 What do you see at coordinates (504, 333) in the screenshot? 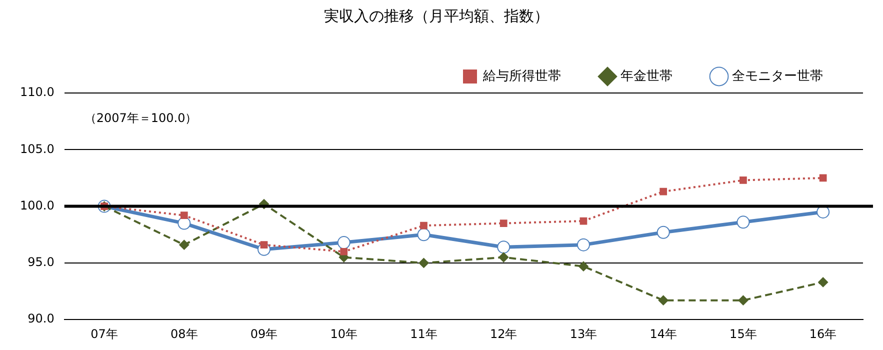
I see `x-tick-label: 12年` at bounding box center [504, 333].